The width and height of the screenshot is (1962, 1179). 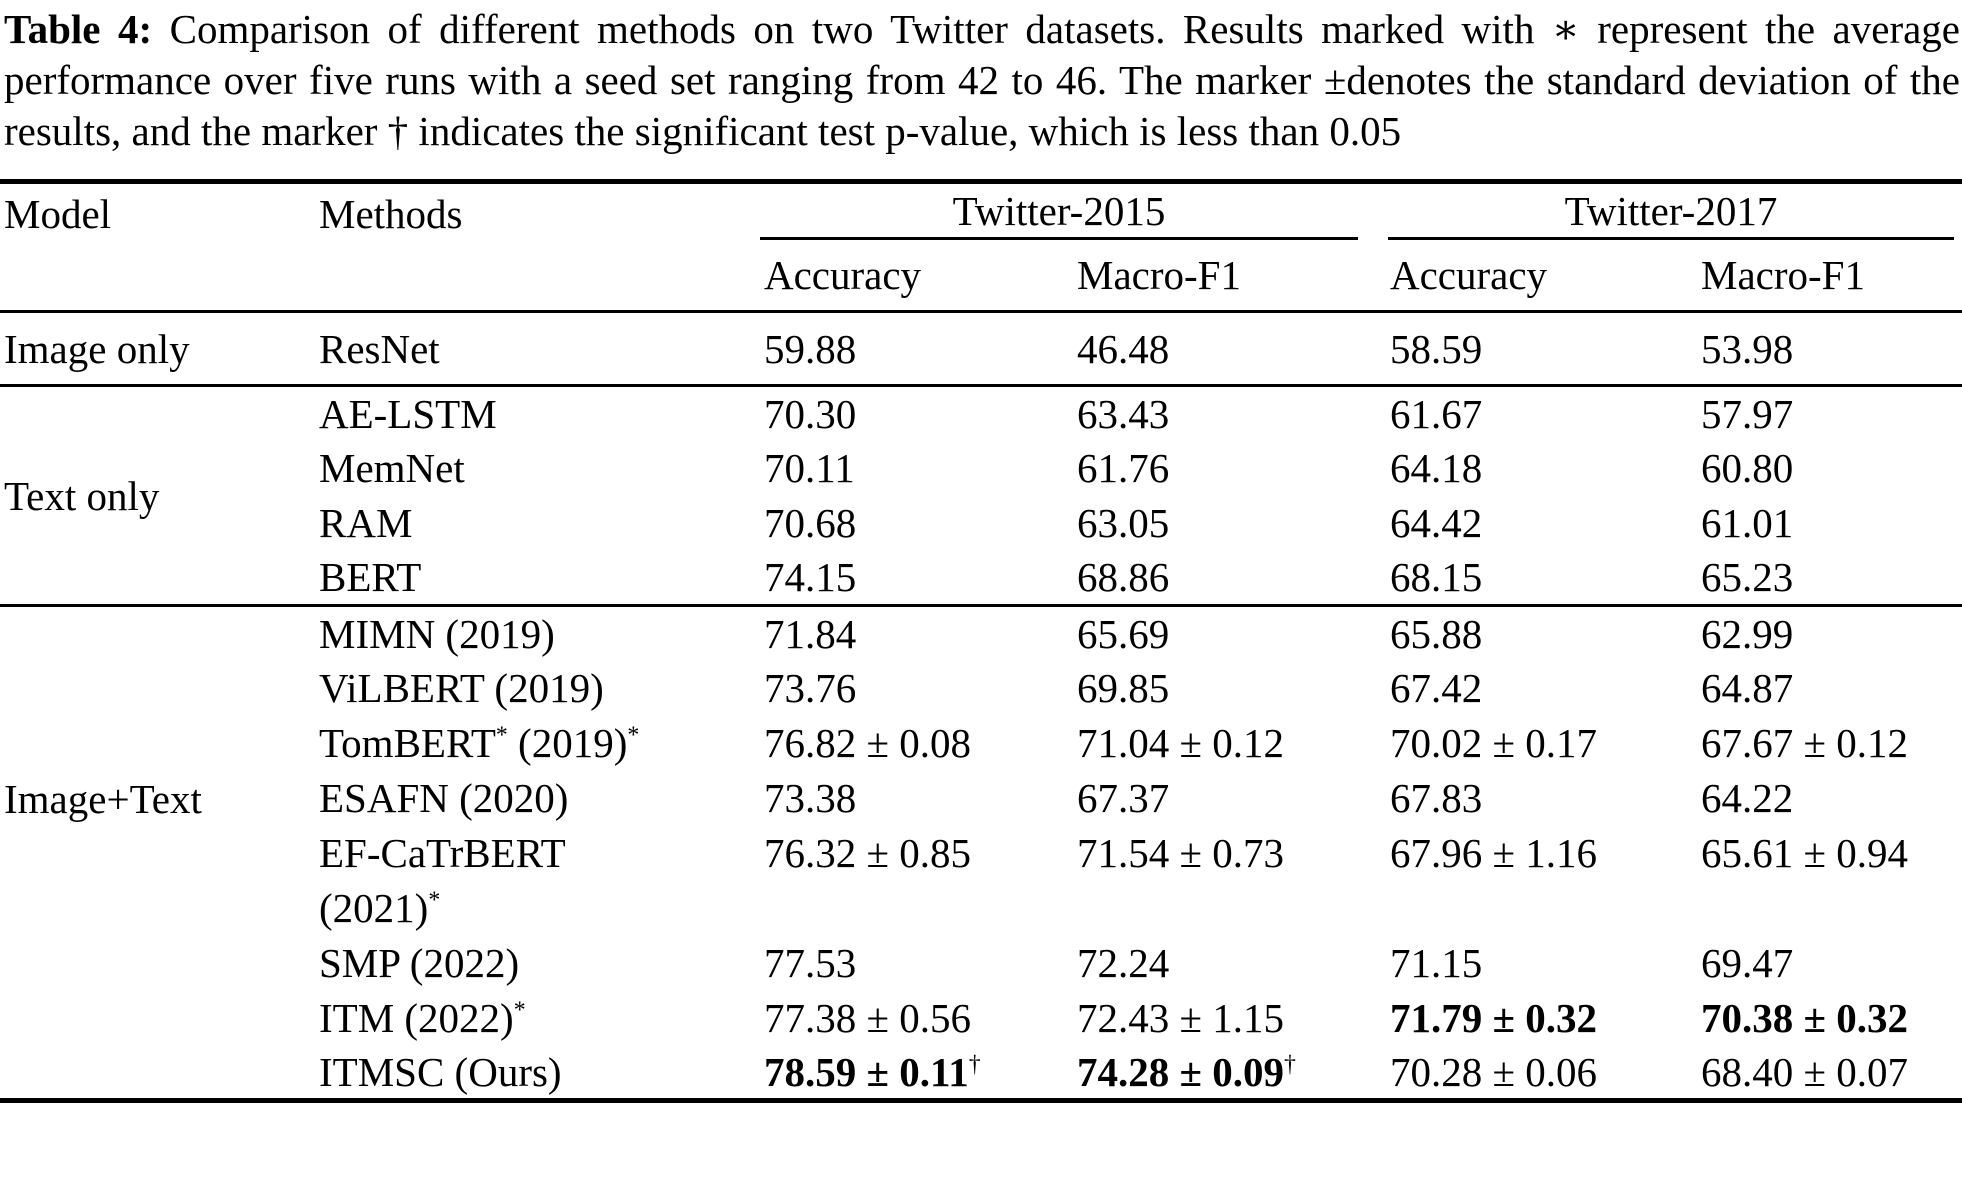 What do you see at coordinates (1123, 468) in the screenshot?
I see `value-cell: 61.76` at bounding box center [1123, 468].